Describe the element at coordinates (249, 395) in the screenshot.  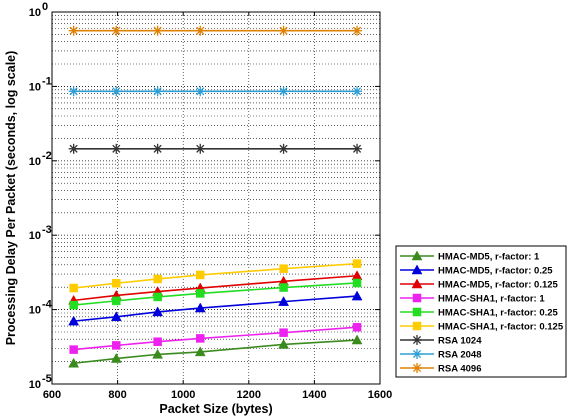
I see `x-tick-label: 1200` at that location.